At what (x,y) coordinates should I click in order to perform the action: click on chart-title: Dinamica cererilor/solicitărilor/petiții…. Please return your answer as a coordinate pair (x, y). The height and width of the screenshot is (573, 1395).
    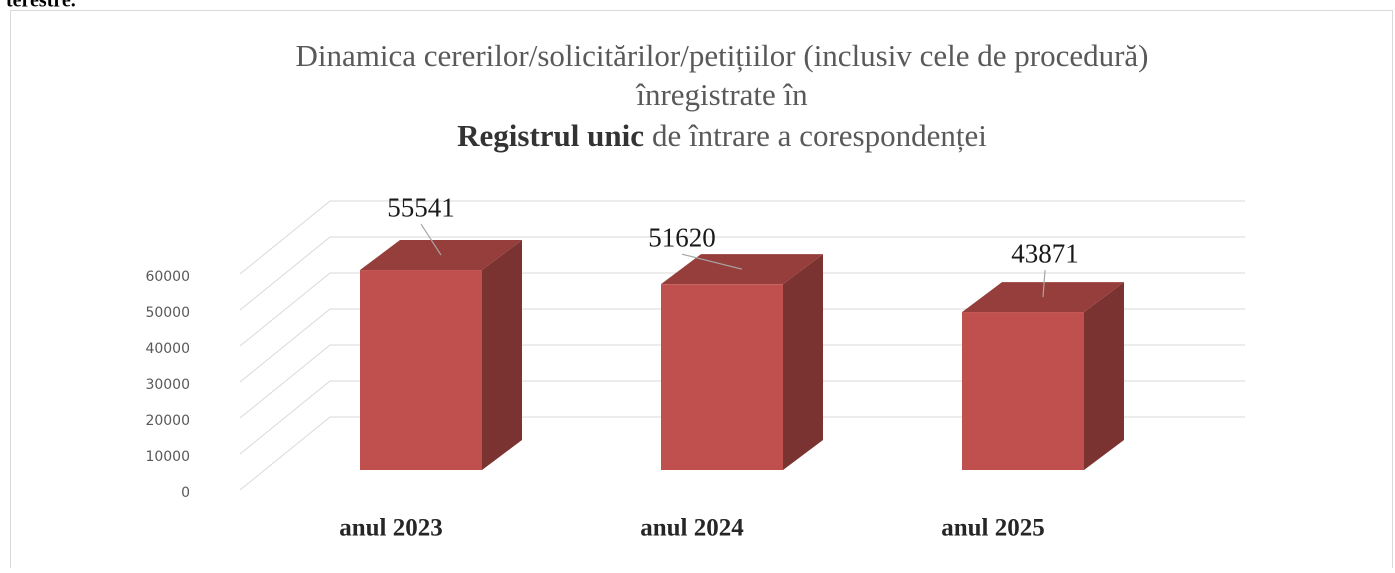
    Looking at the image, I should click on (722, 55).